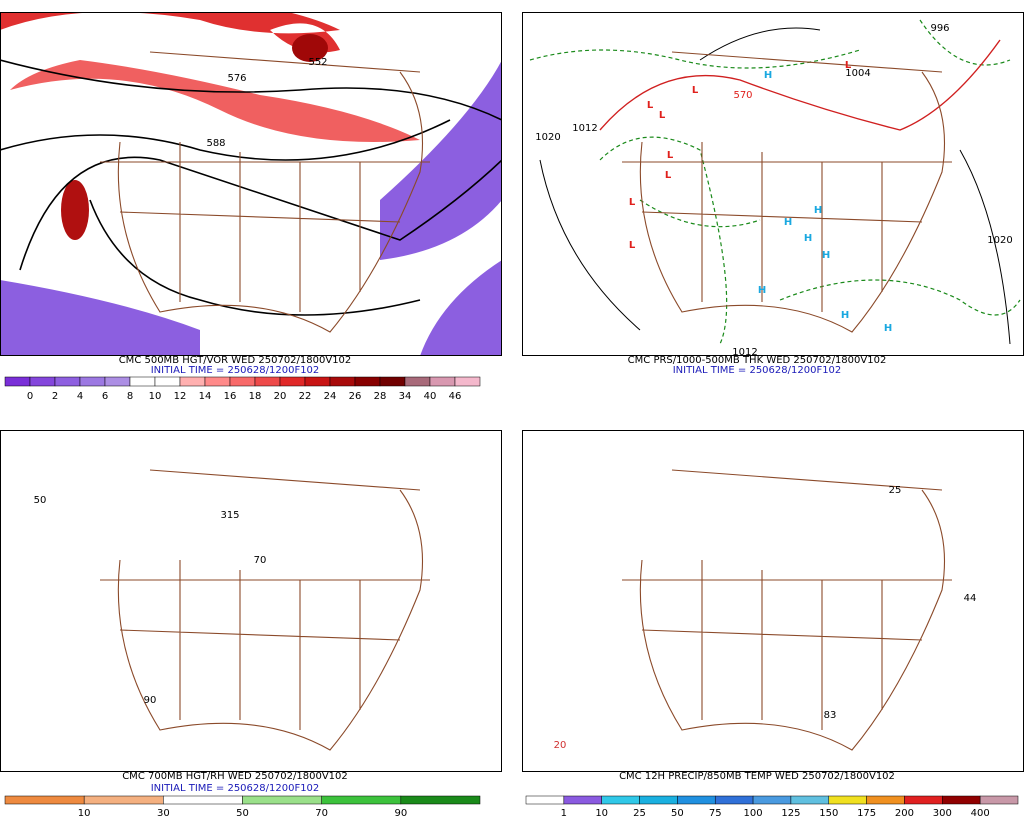  I want to click on caption: CMC 500MB HGT/VOR WED 250702/1800V102, so click(235, 360).